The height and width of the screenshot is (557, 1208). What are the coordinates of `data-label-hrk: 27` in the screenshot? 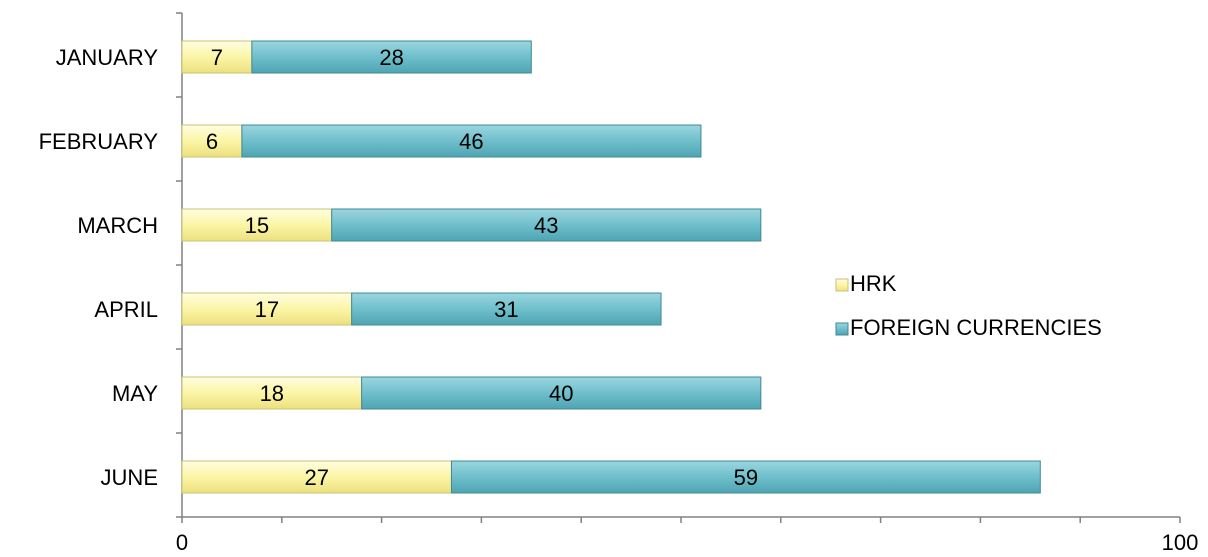 It's located at (316, 477).